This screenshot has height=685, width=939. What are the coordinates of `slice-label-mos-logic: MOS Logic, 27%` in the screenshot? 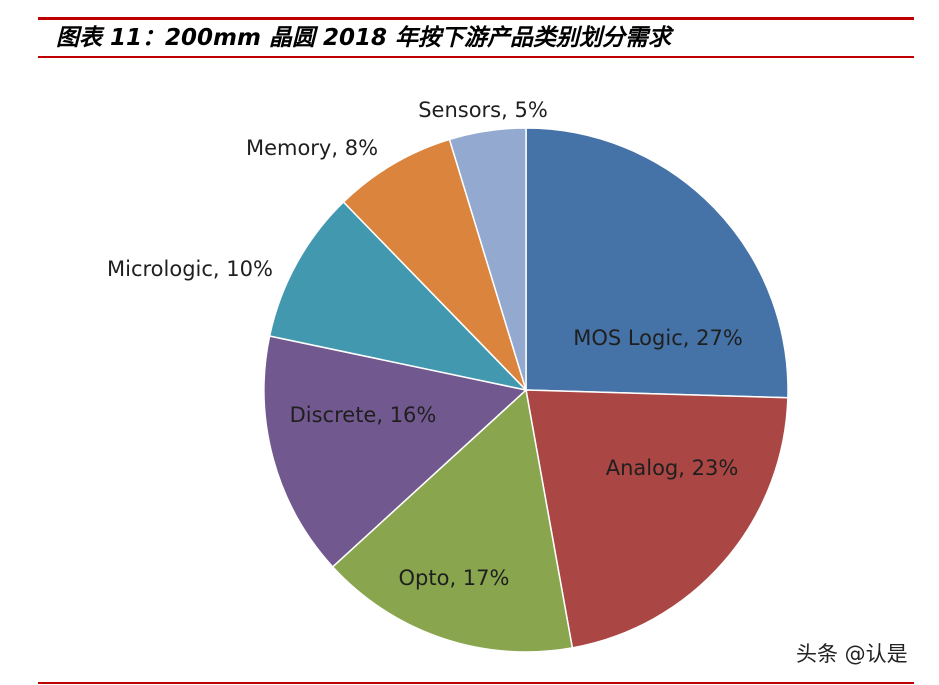 It's located at (658, 338).